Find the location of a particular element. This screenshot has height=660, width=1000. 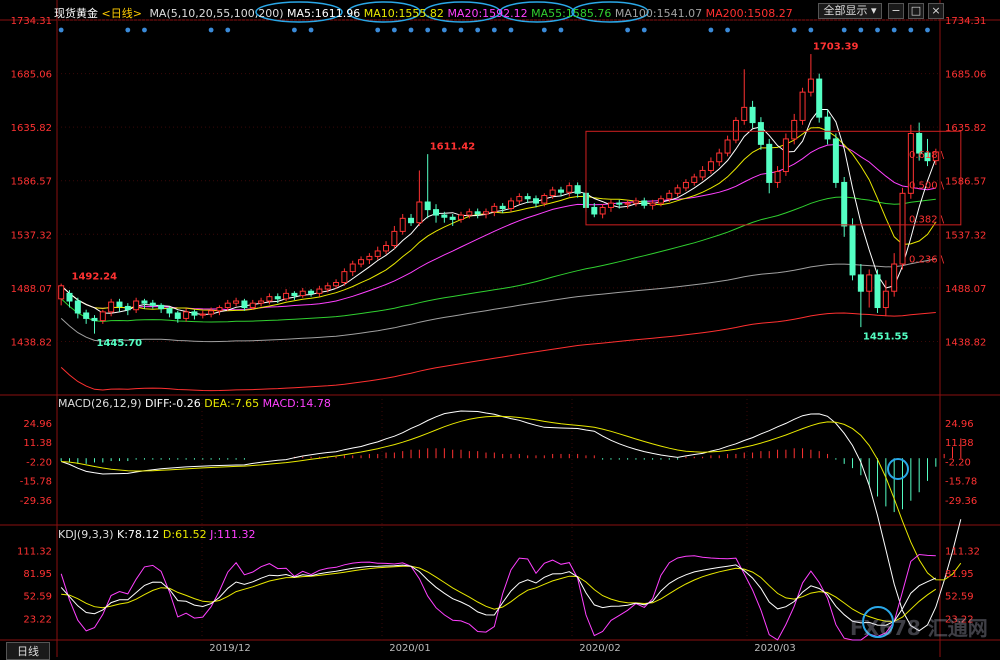

maximize-button: □ is located at coordinates (916, 11).